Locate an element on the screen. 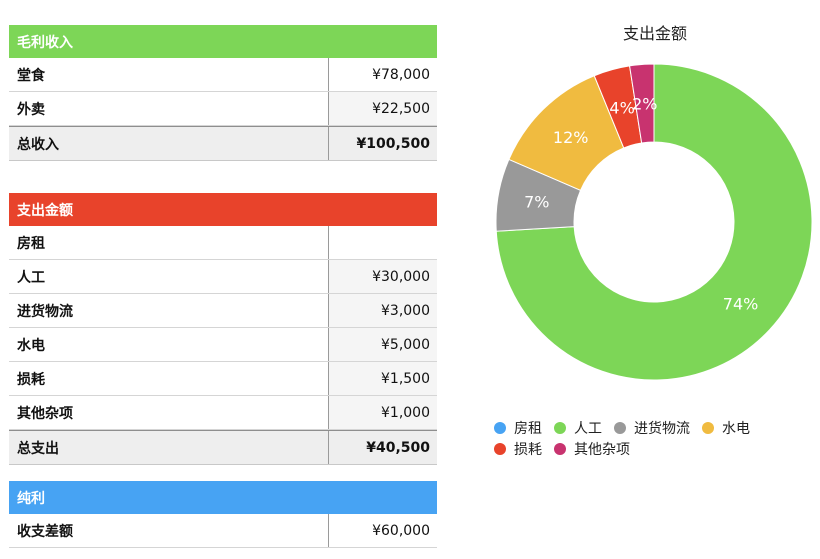 The image size is (820, 559). net-header: 纯利 is located at coordinates (223, 497).